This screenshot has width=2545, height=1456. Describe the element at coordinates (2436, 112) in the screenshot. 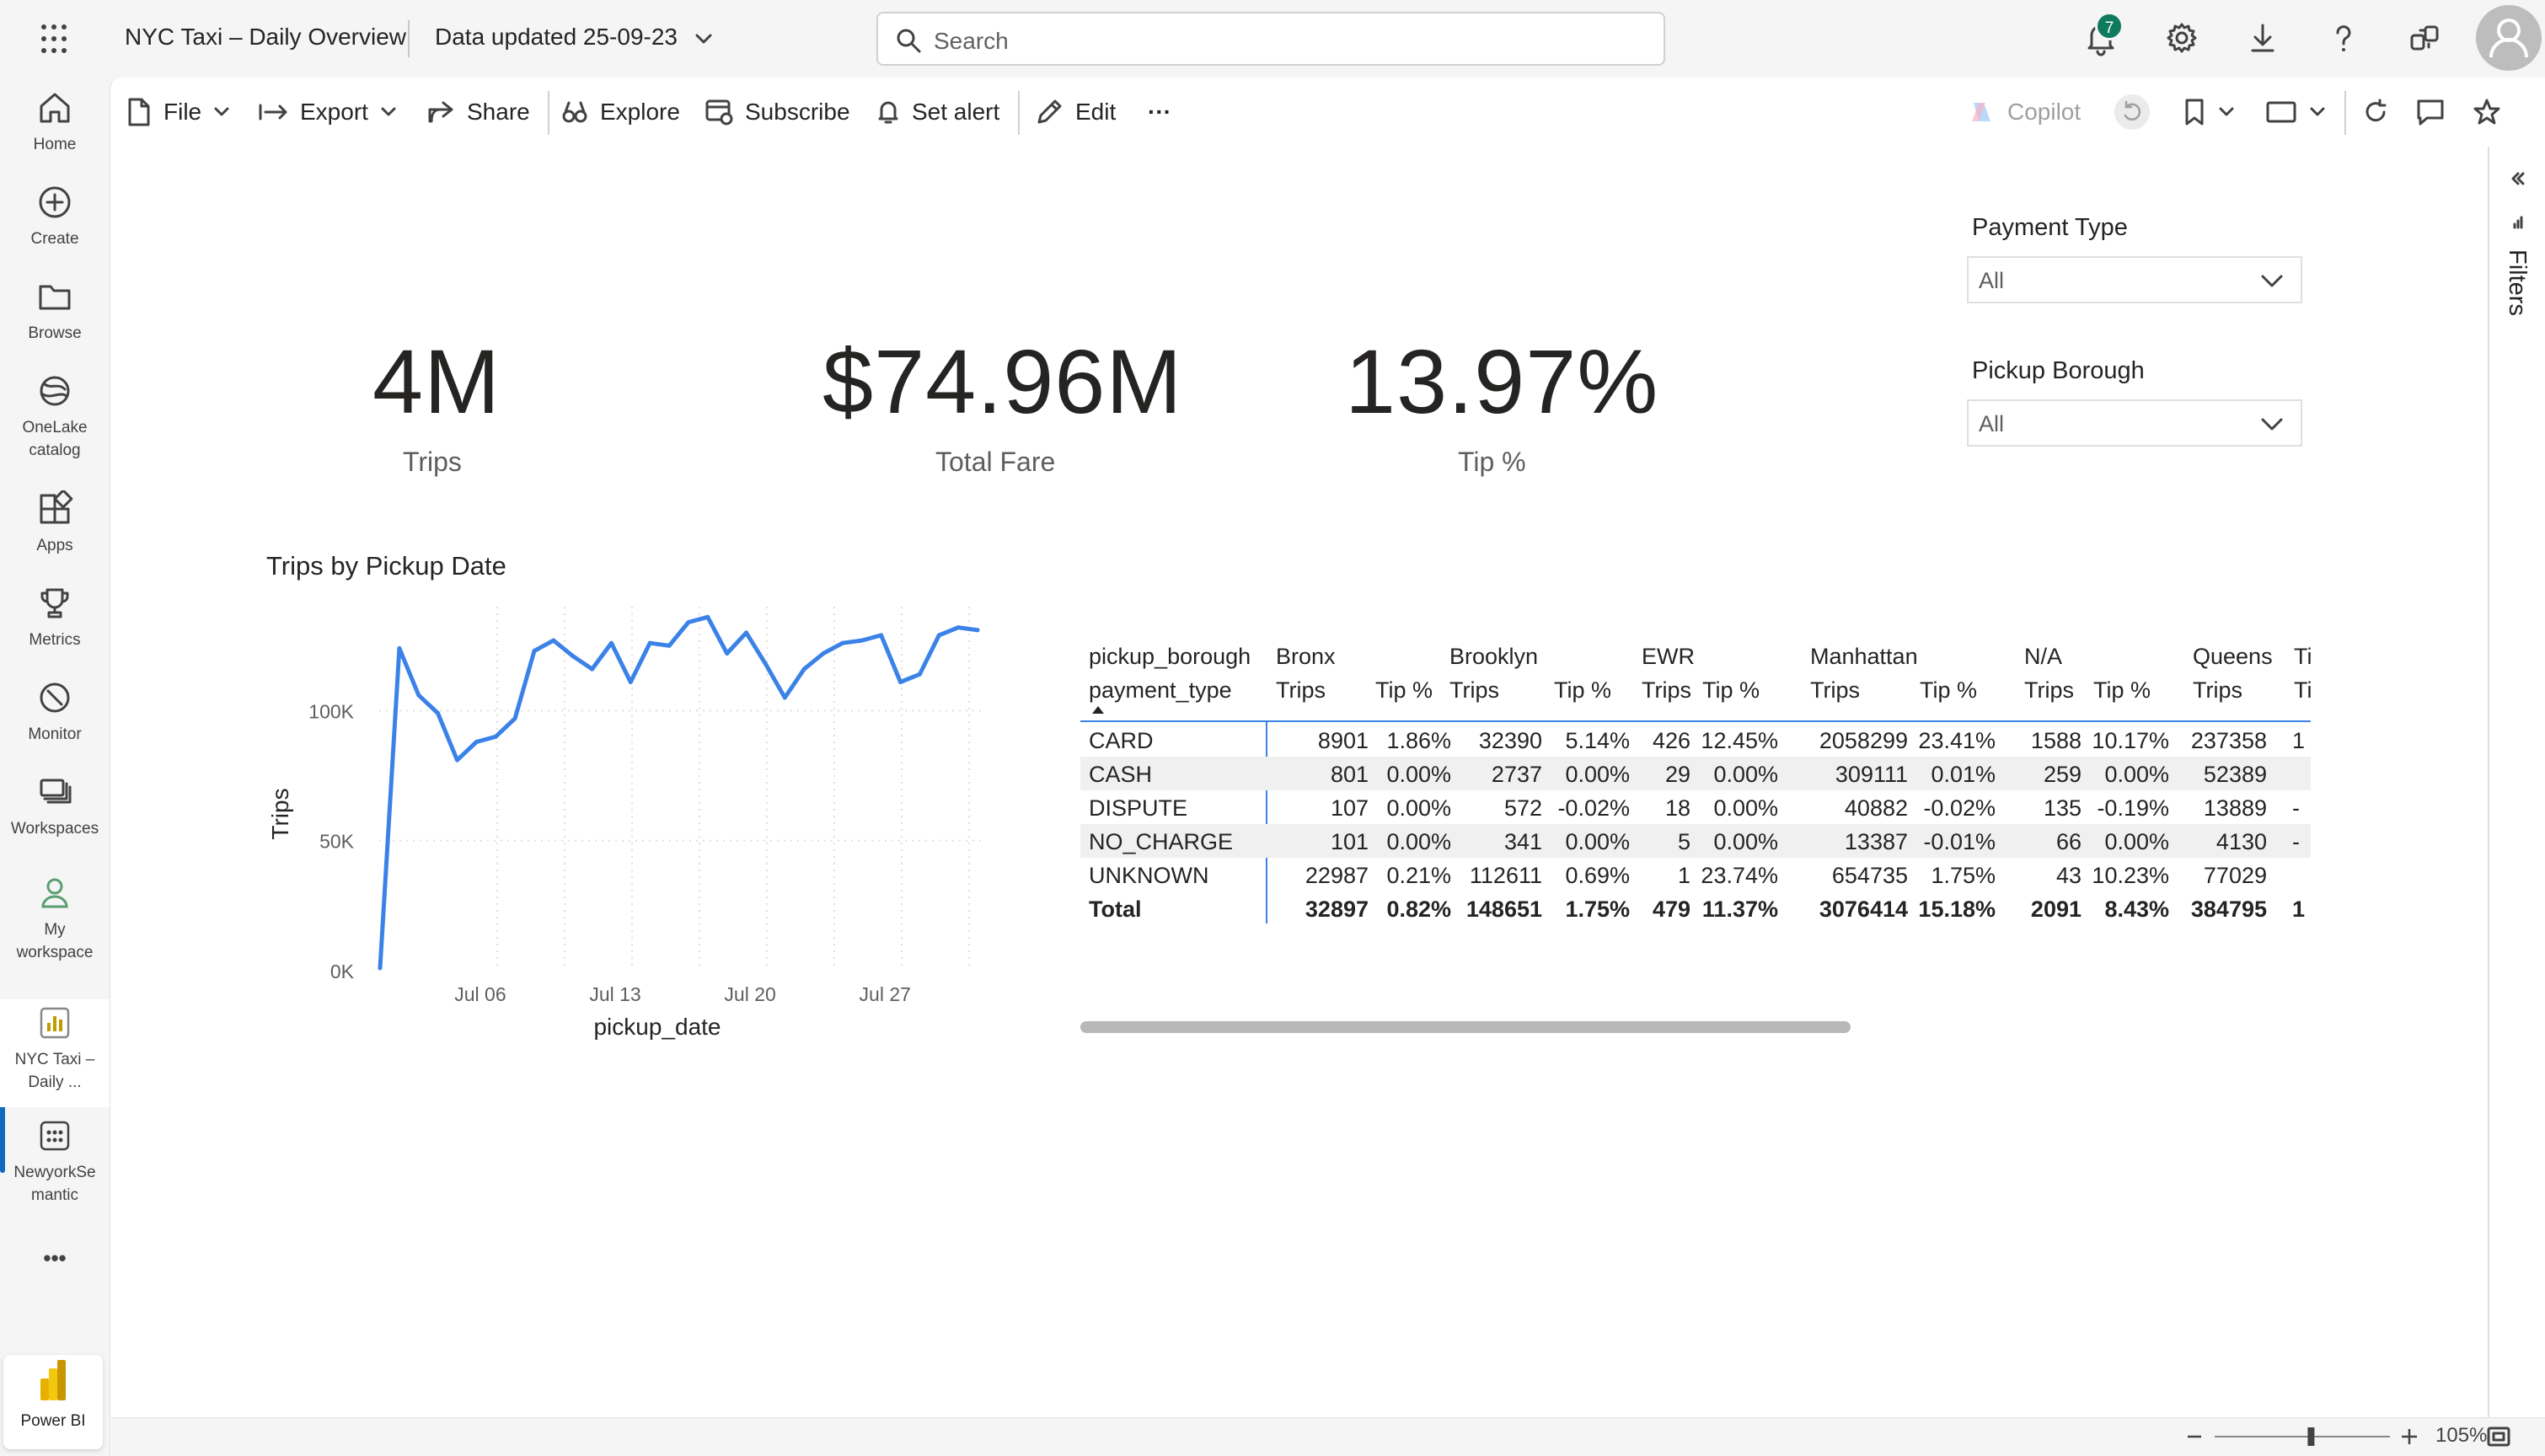

I see `comments-button` at that location.